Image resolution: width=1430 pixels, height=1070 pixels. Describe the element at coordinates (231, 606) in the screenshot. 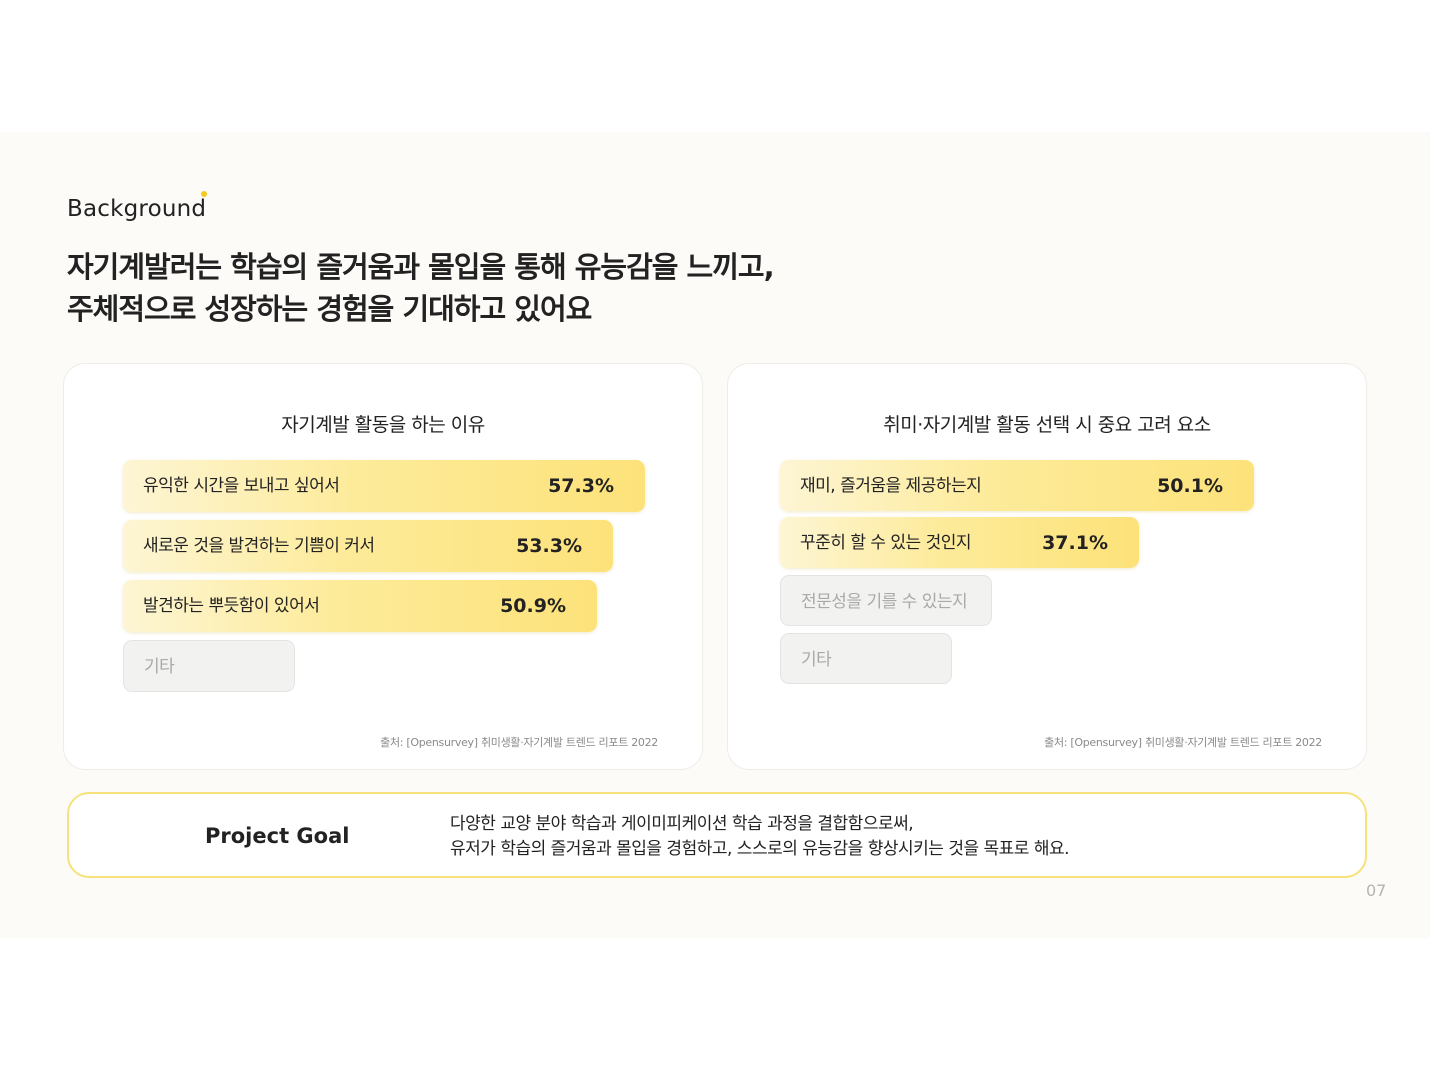

I see `bar-label: 발견하는 뿌듯함이 있어서` at that location.